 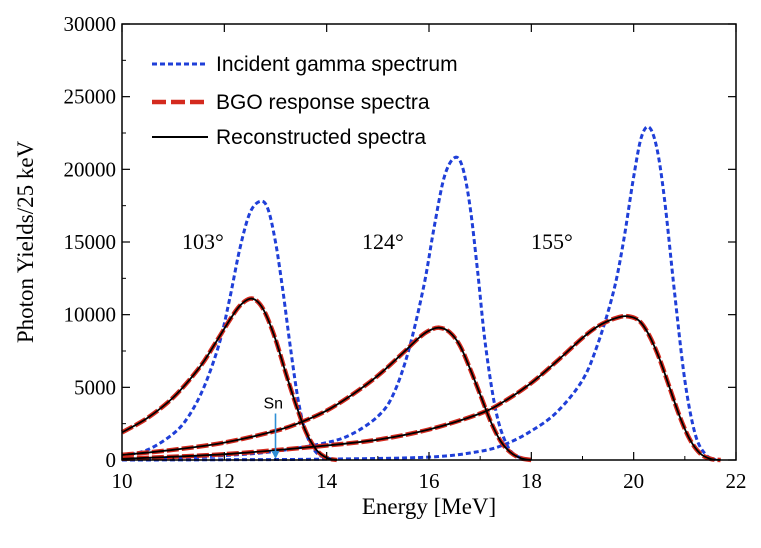 What do you see at coordinates (531, 481) in the screenshot?
I see `x-tick-label: 18` at bounding box center [531, 481].